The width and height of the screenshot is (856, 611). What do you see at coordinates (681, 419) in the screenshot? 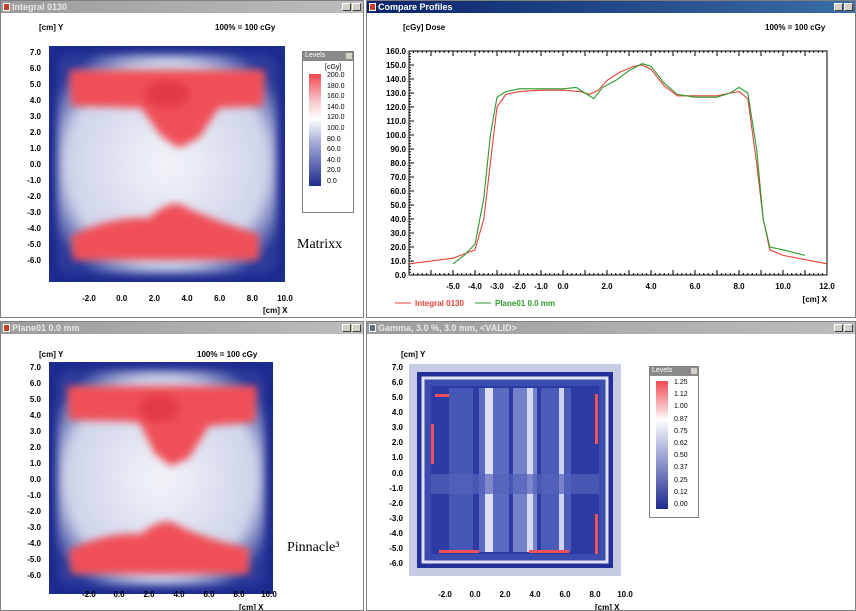
I see `legend-value: 0.87` at bounding box center [681, 419].